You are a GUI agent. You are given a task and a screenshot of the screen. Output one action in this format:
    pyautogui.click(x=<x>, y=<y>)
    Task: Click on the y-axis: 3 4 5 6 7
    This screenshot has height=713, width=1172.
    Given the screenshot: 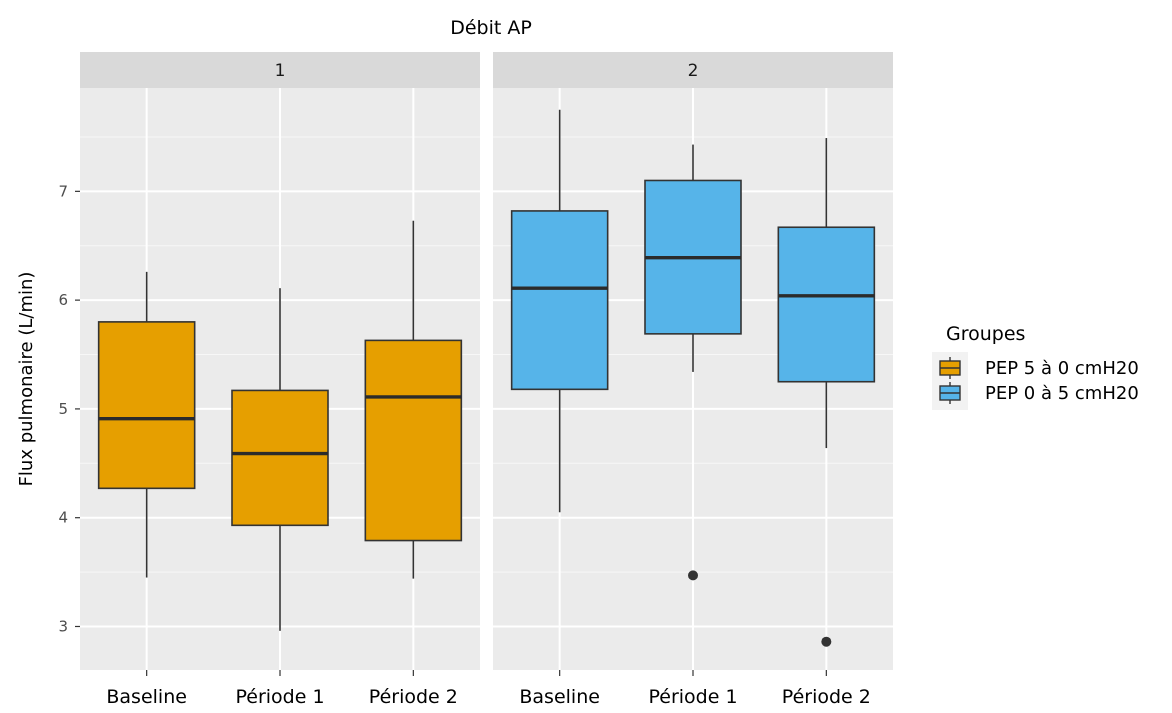 What is the action you would take?
    pyautogui.click(x=69, y=408)
    